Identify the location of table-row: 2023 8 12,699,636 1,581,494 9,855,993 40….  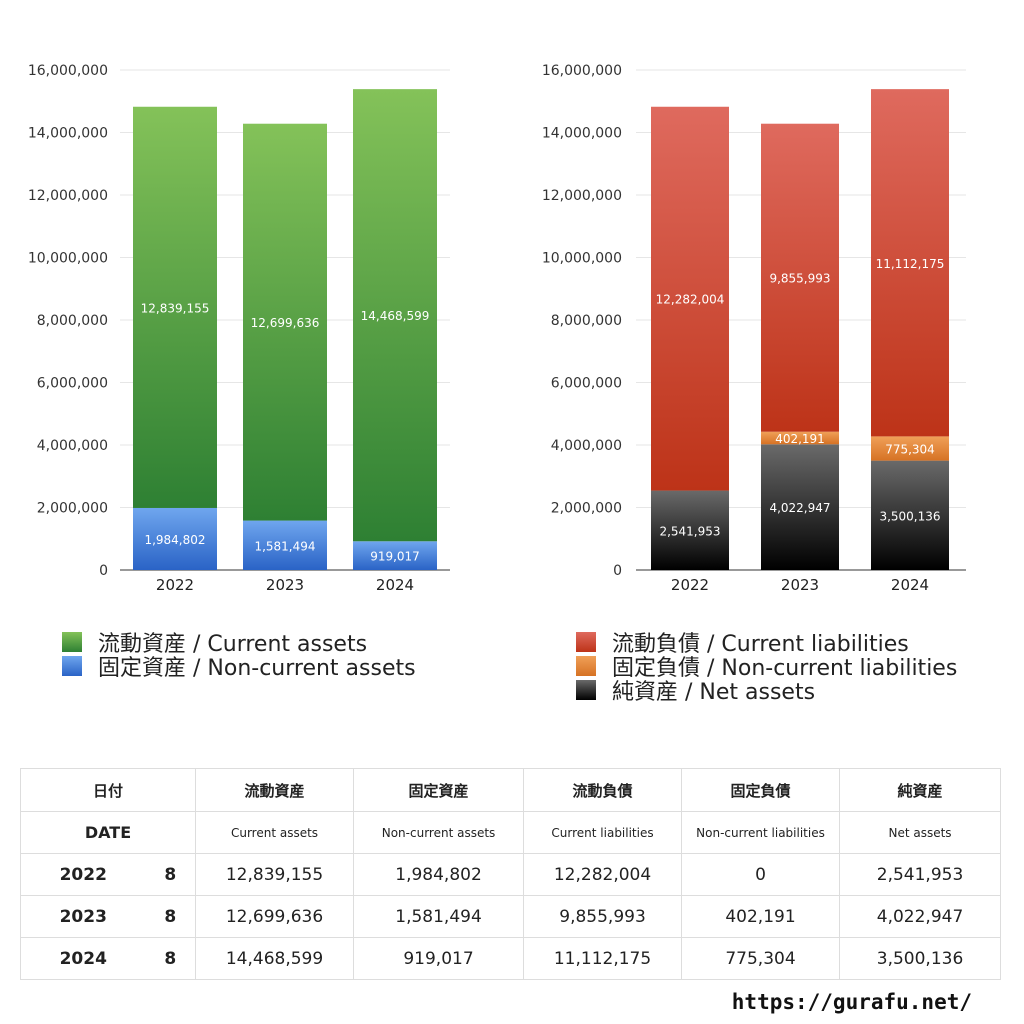
(511, 916).